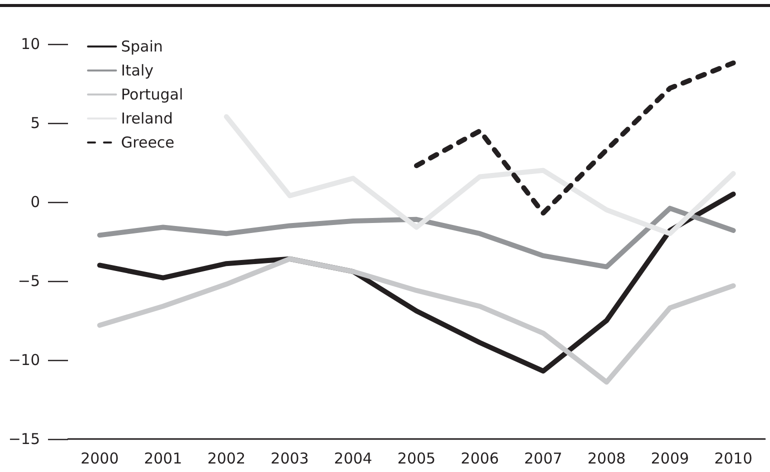 The height and width of the screenshot is (472, 770). Describe the element at coordinates (353, 459) in the screenshot. I see `x-tick-label: 2004` at that location.